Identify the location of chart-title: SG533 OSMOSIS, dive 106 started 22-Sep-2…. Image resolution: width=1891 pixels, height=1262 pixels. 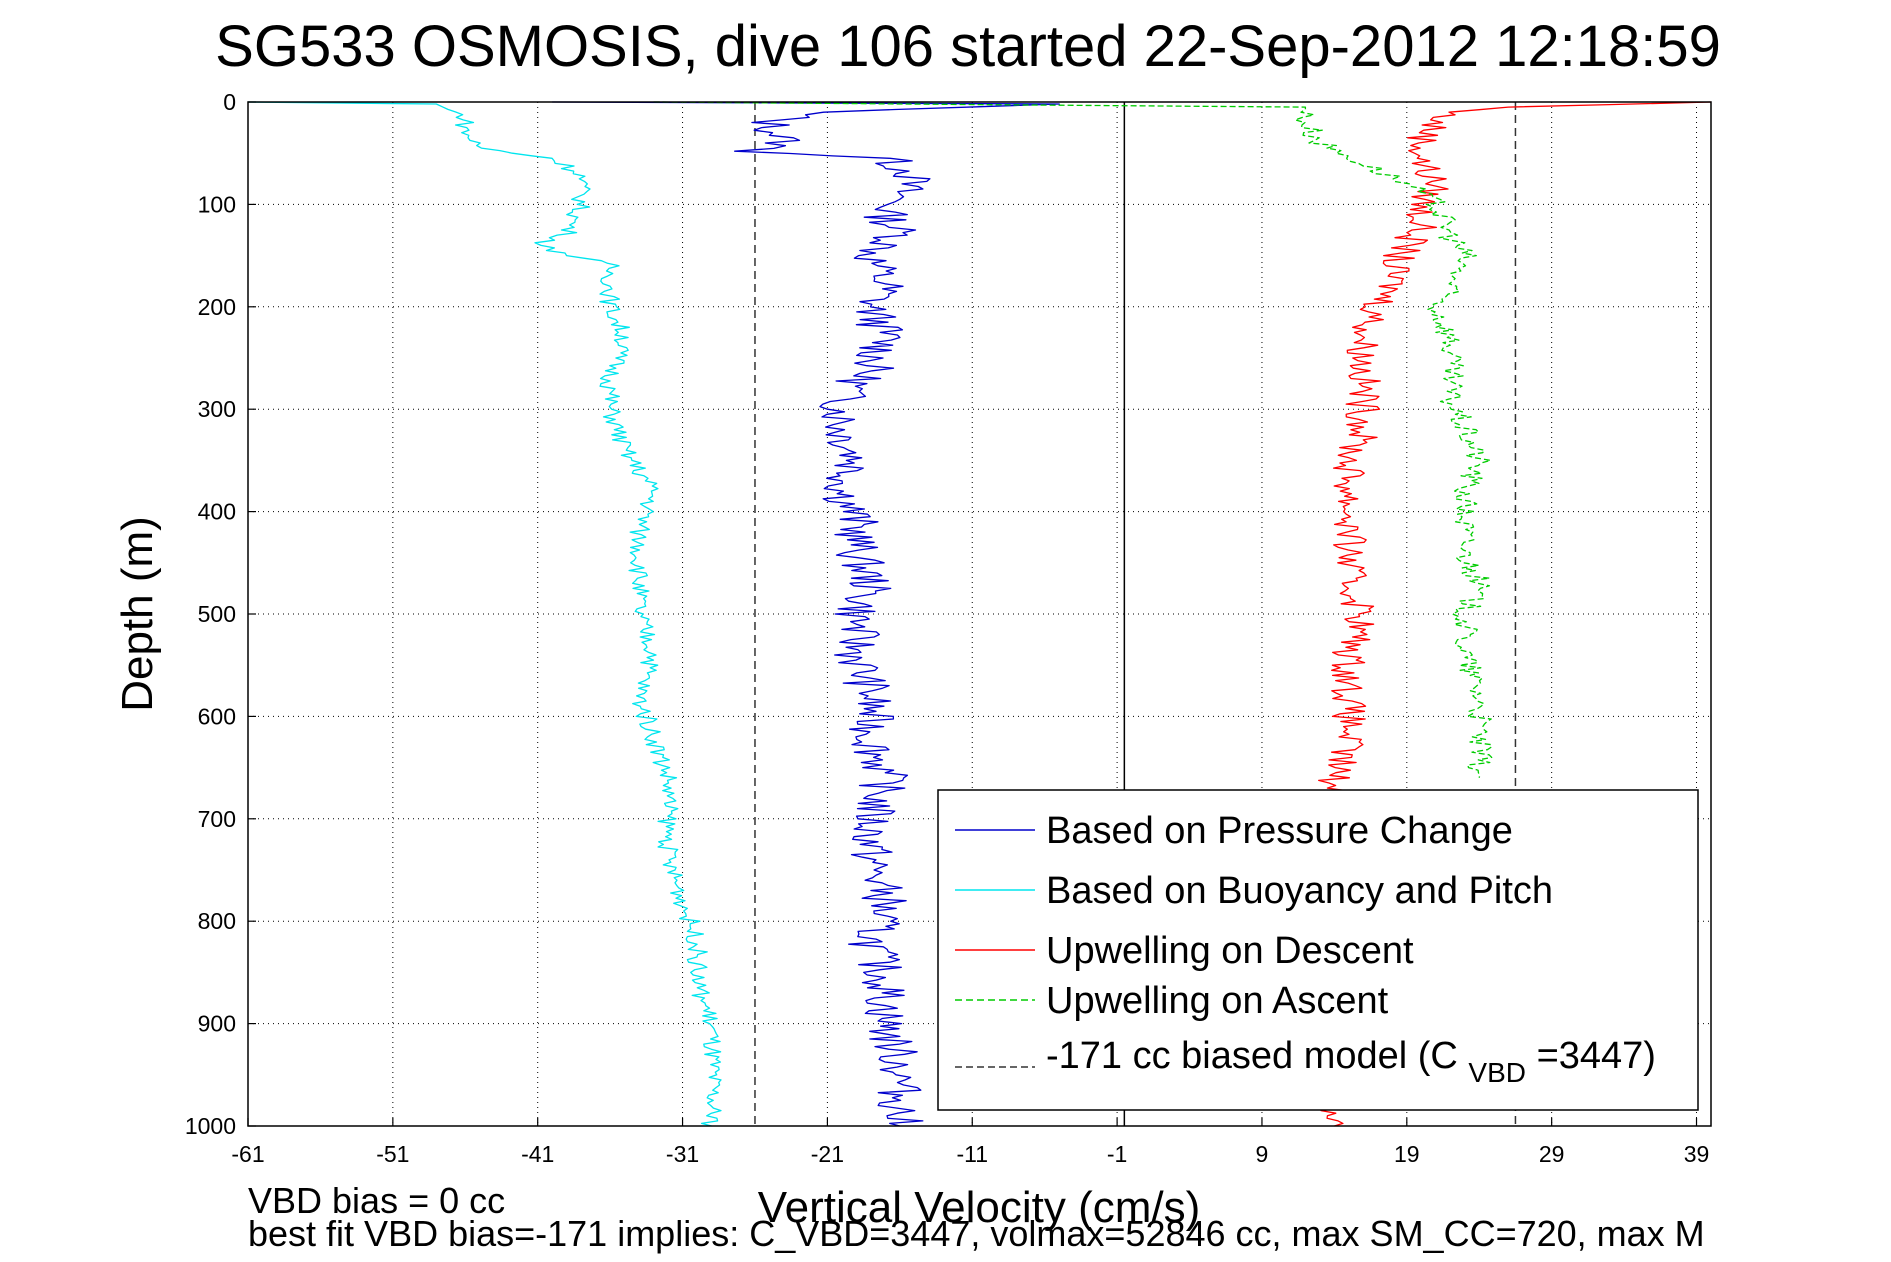
(968, 46).